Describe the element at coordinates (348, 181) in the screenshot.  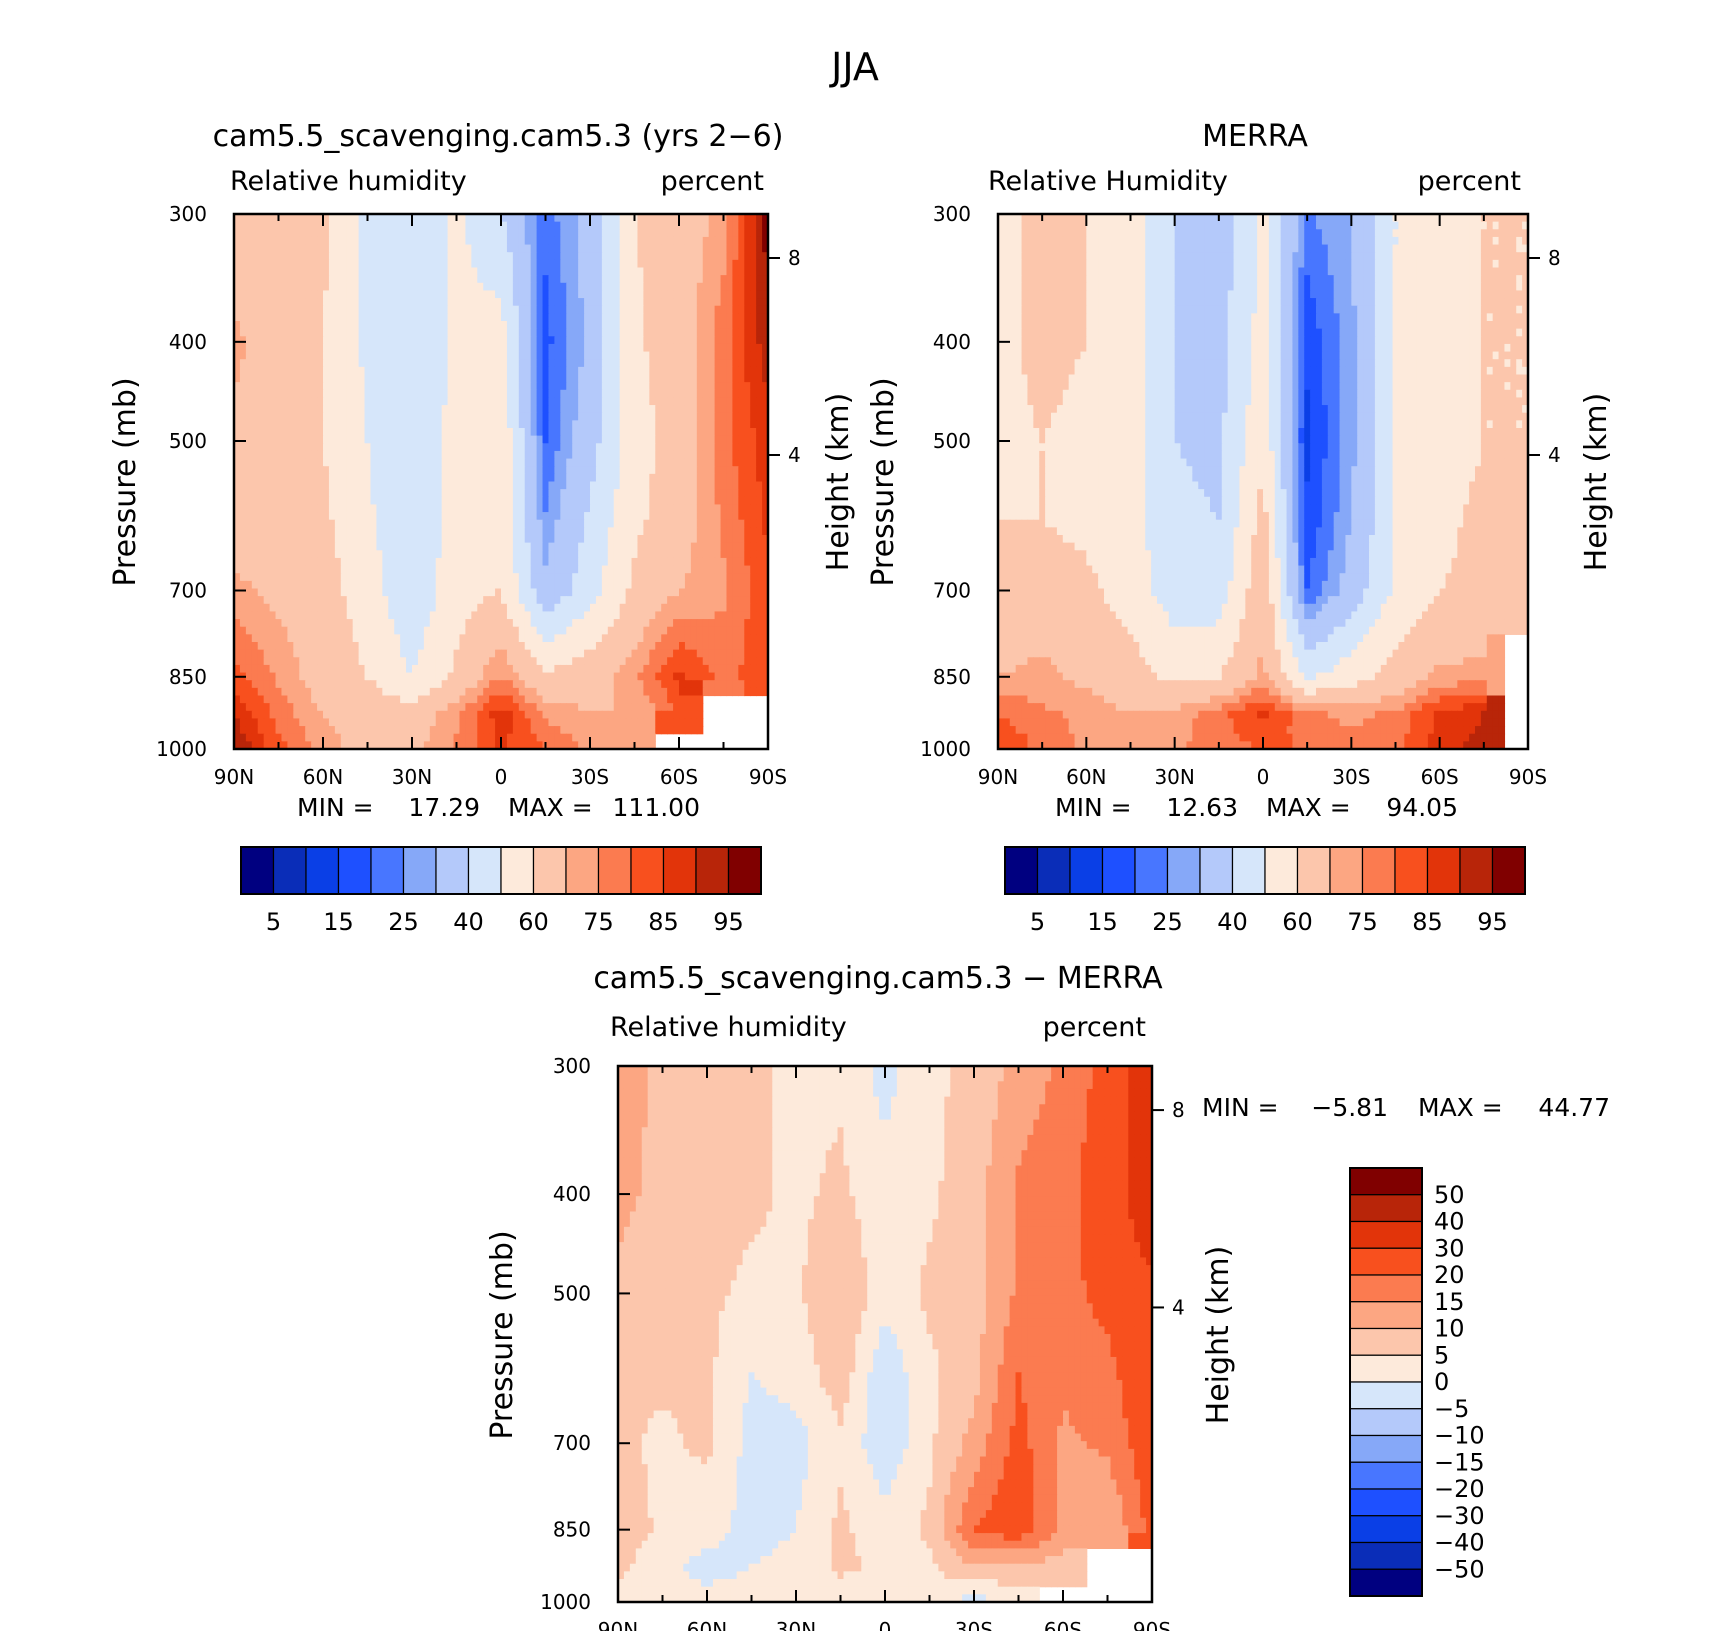
I see `panel-model-variable: Relative humidity` at that location.